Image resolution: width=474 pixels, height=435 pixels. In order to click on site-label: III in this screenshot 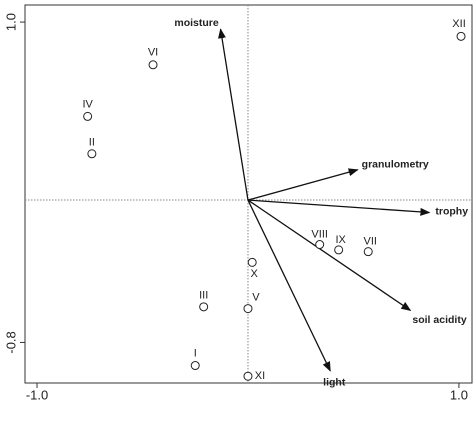, I will do `click(203, 296)`.